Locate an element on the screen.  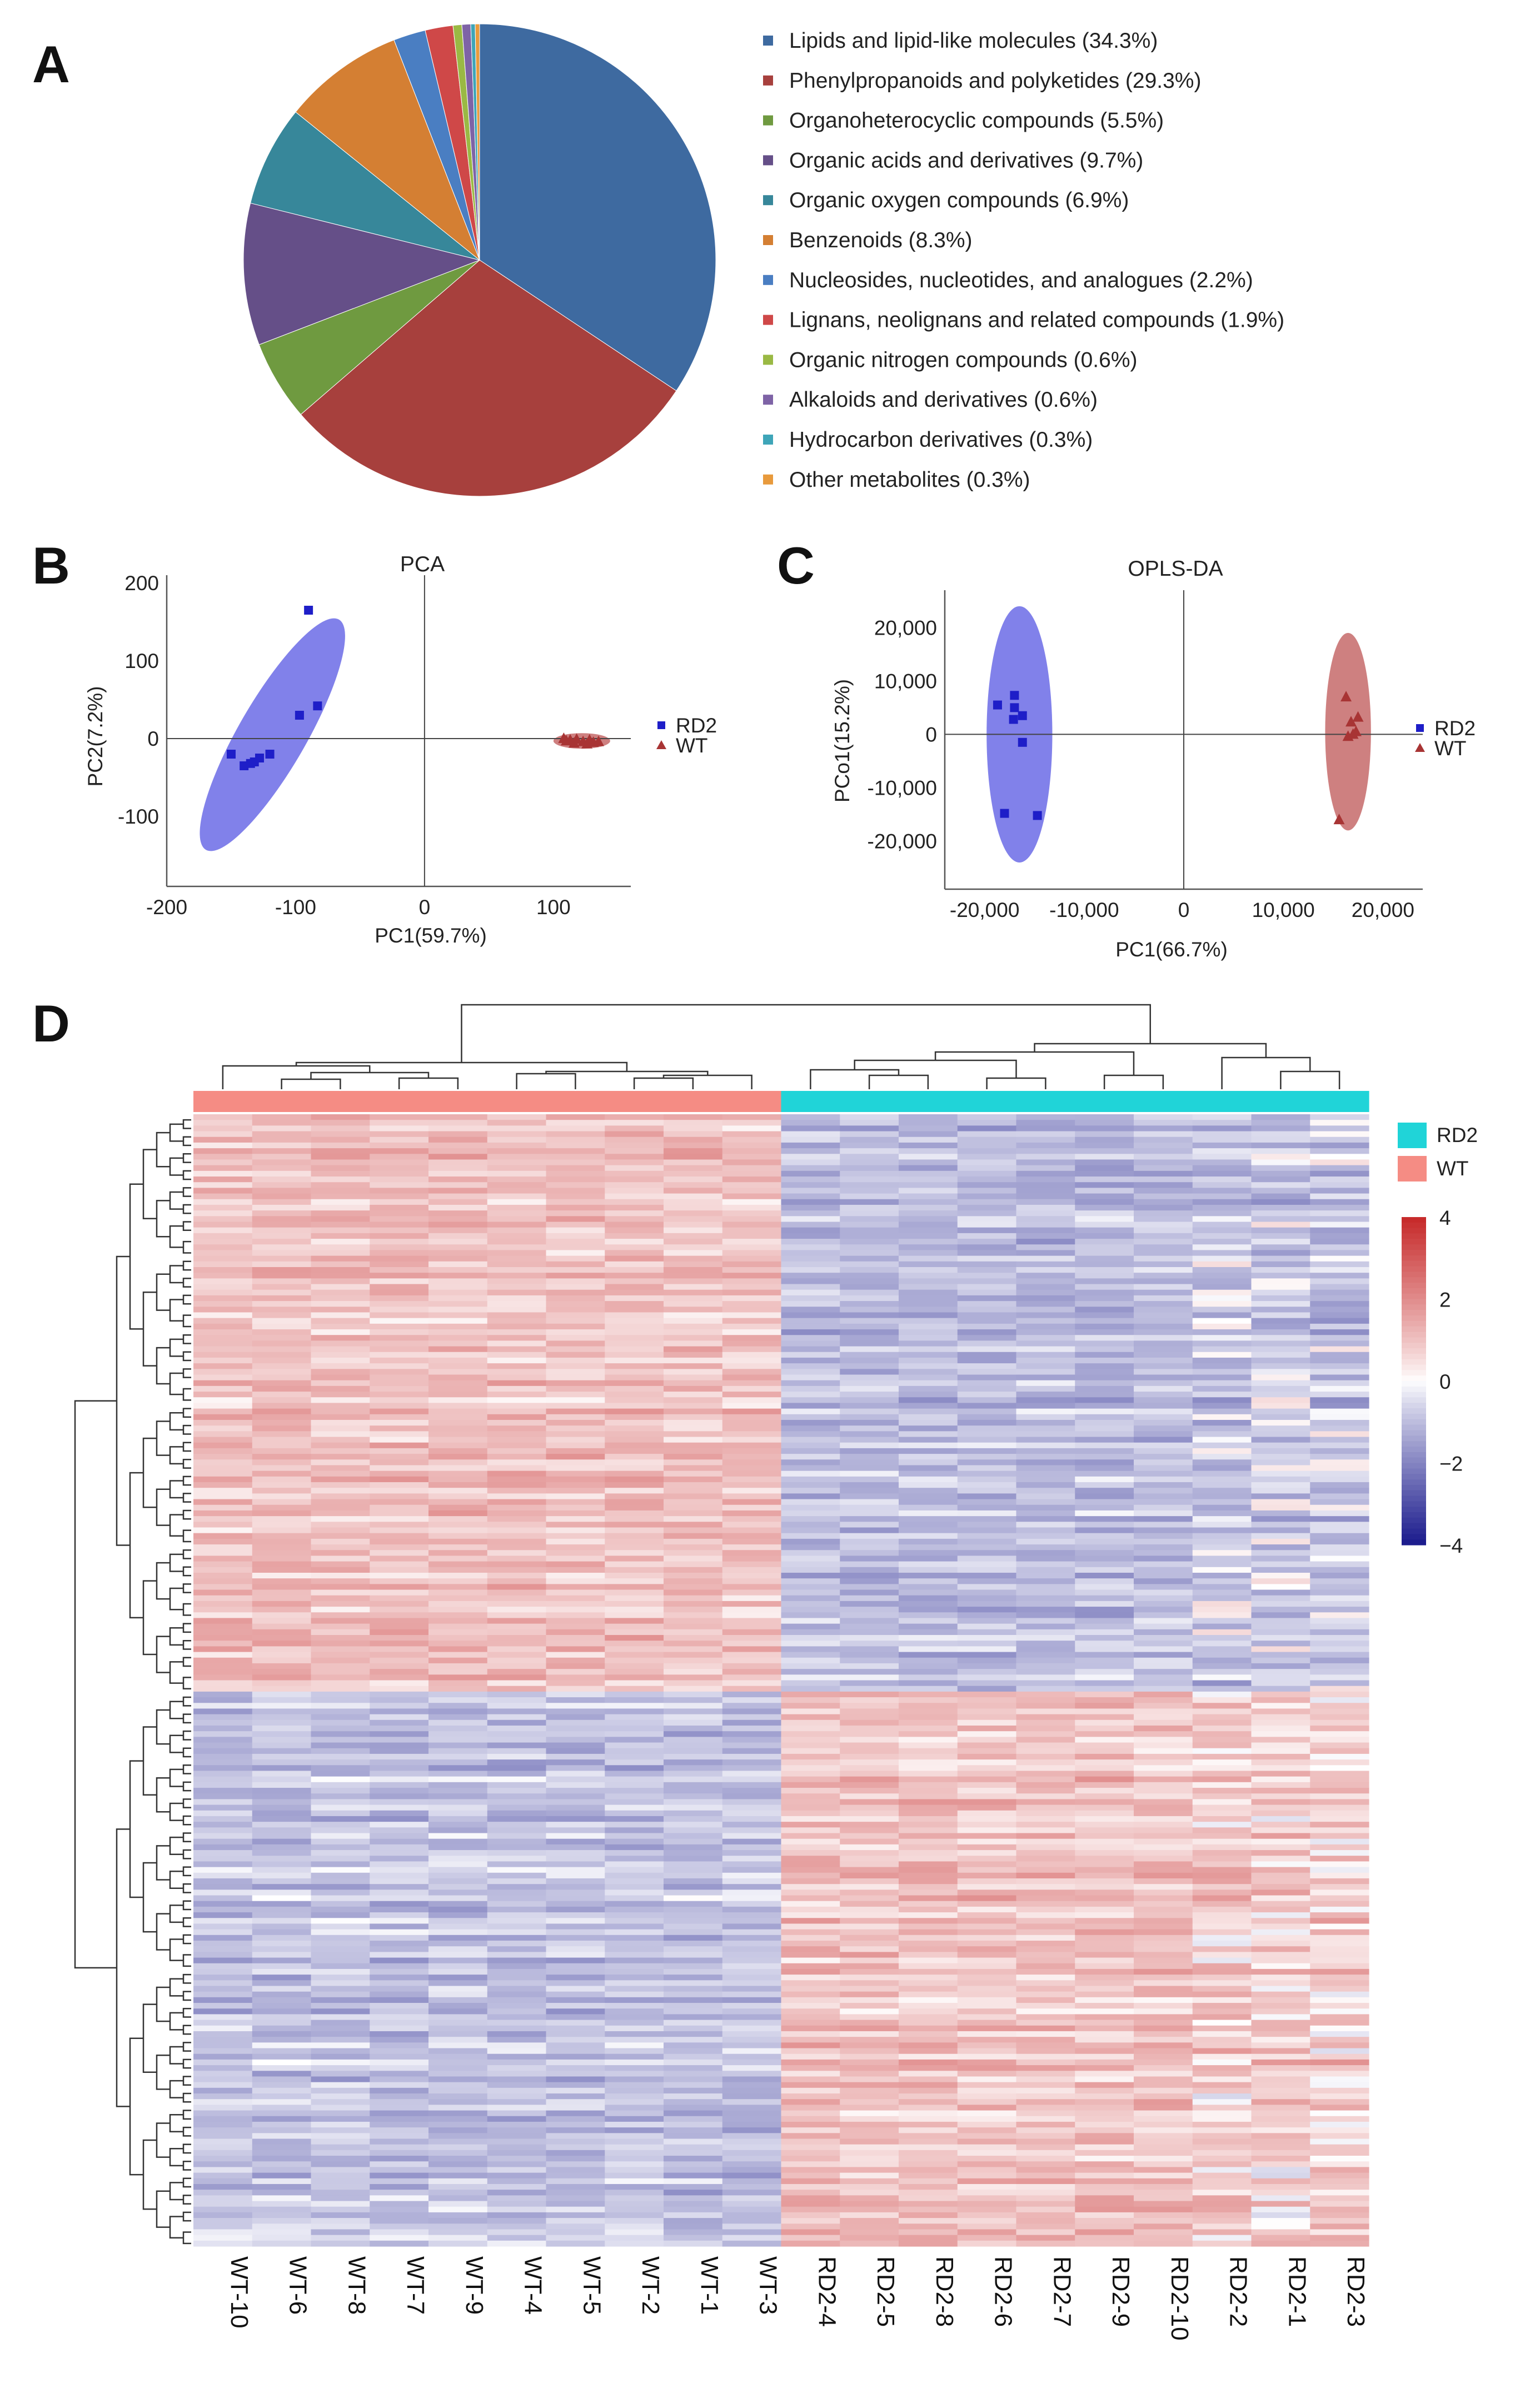
oplsda-point-rd2 is located at coordinates (1004, 814).